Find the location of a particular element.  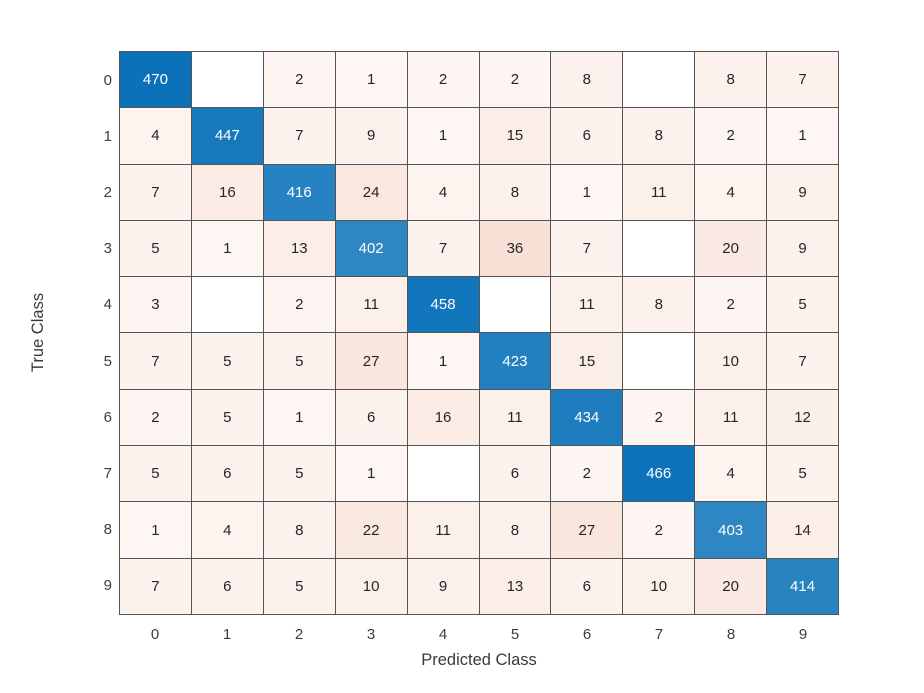

matrix-cell: 24 is located at coordinates (371, 192).